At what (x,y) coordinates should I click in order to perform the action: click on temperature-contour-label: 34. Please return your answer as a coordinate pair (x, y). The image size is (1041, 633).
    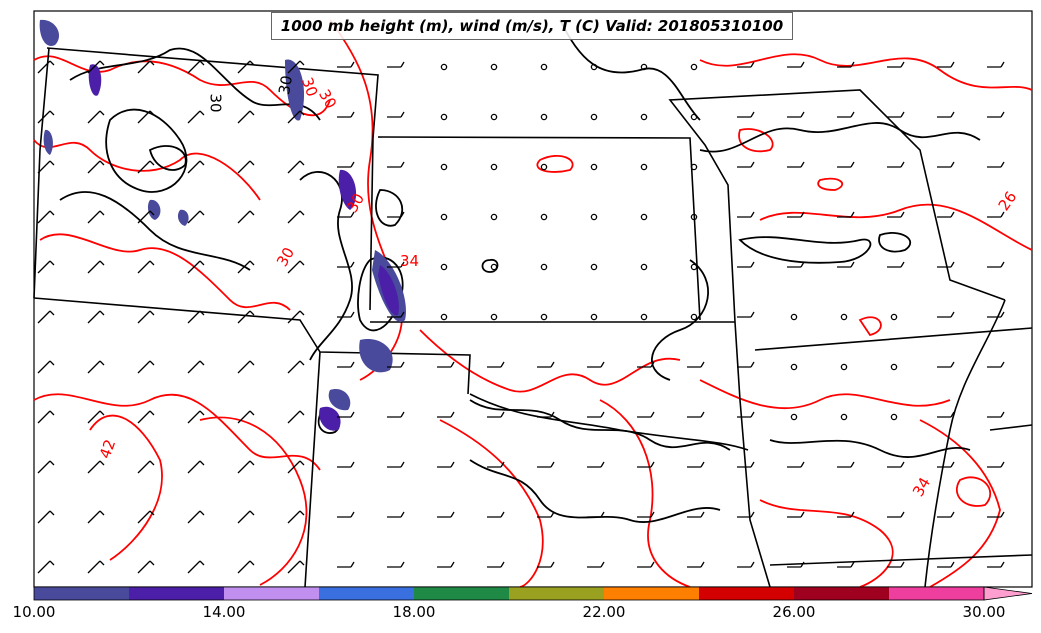
    Looking at the image, I should click on (410, 261).